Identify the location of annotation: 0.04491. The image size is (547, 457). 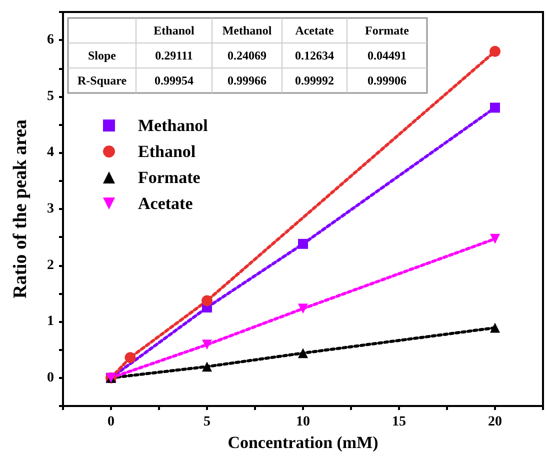
(387, 55).